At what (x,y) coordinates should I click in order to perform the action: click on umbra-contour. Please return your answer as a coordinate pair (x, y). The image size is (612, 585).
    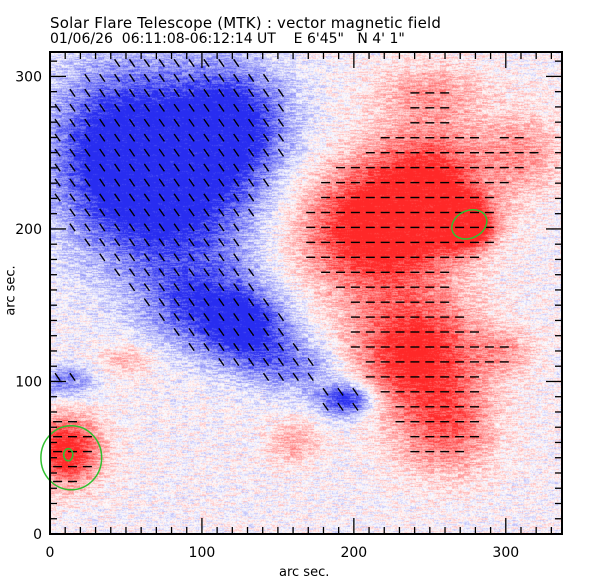
    Looking at the image, I should click on (71, 457).